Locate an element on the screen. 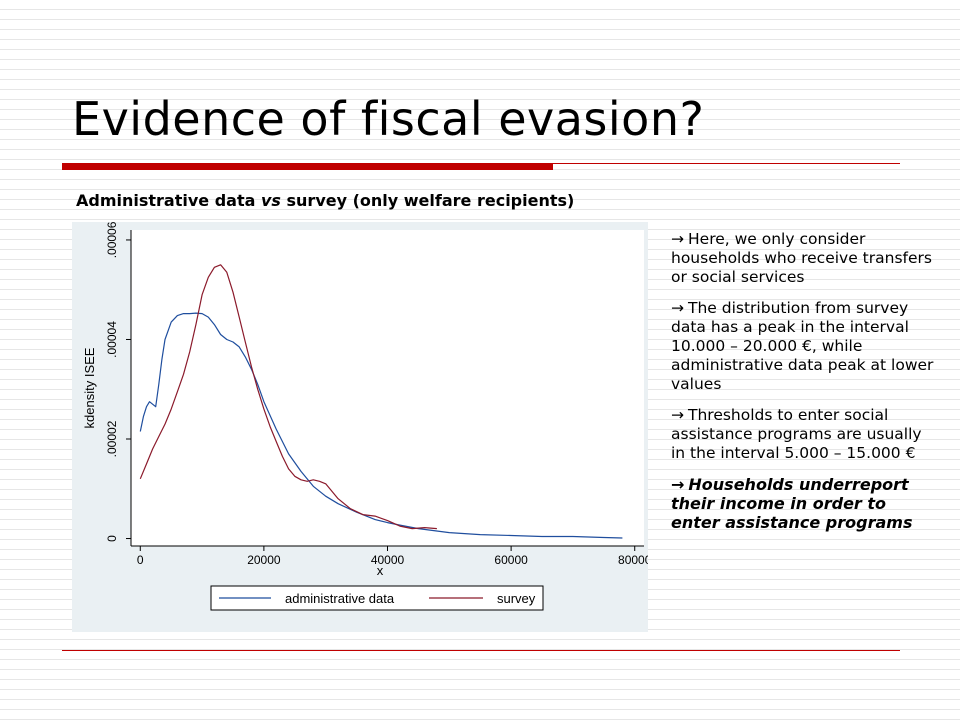 The width and height of the screenshot is (960, 720). x-ticks: 0 20000 40000 60000 80000 is located at coordinates (394, 556).